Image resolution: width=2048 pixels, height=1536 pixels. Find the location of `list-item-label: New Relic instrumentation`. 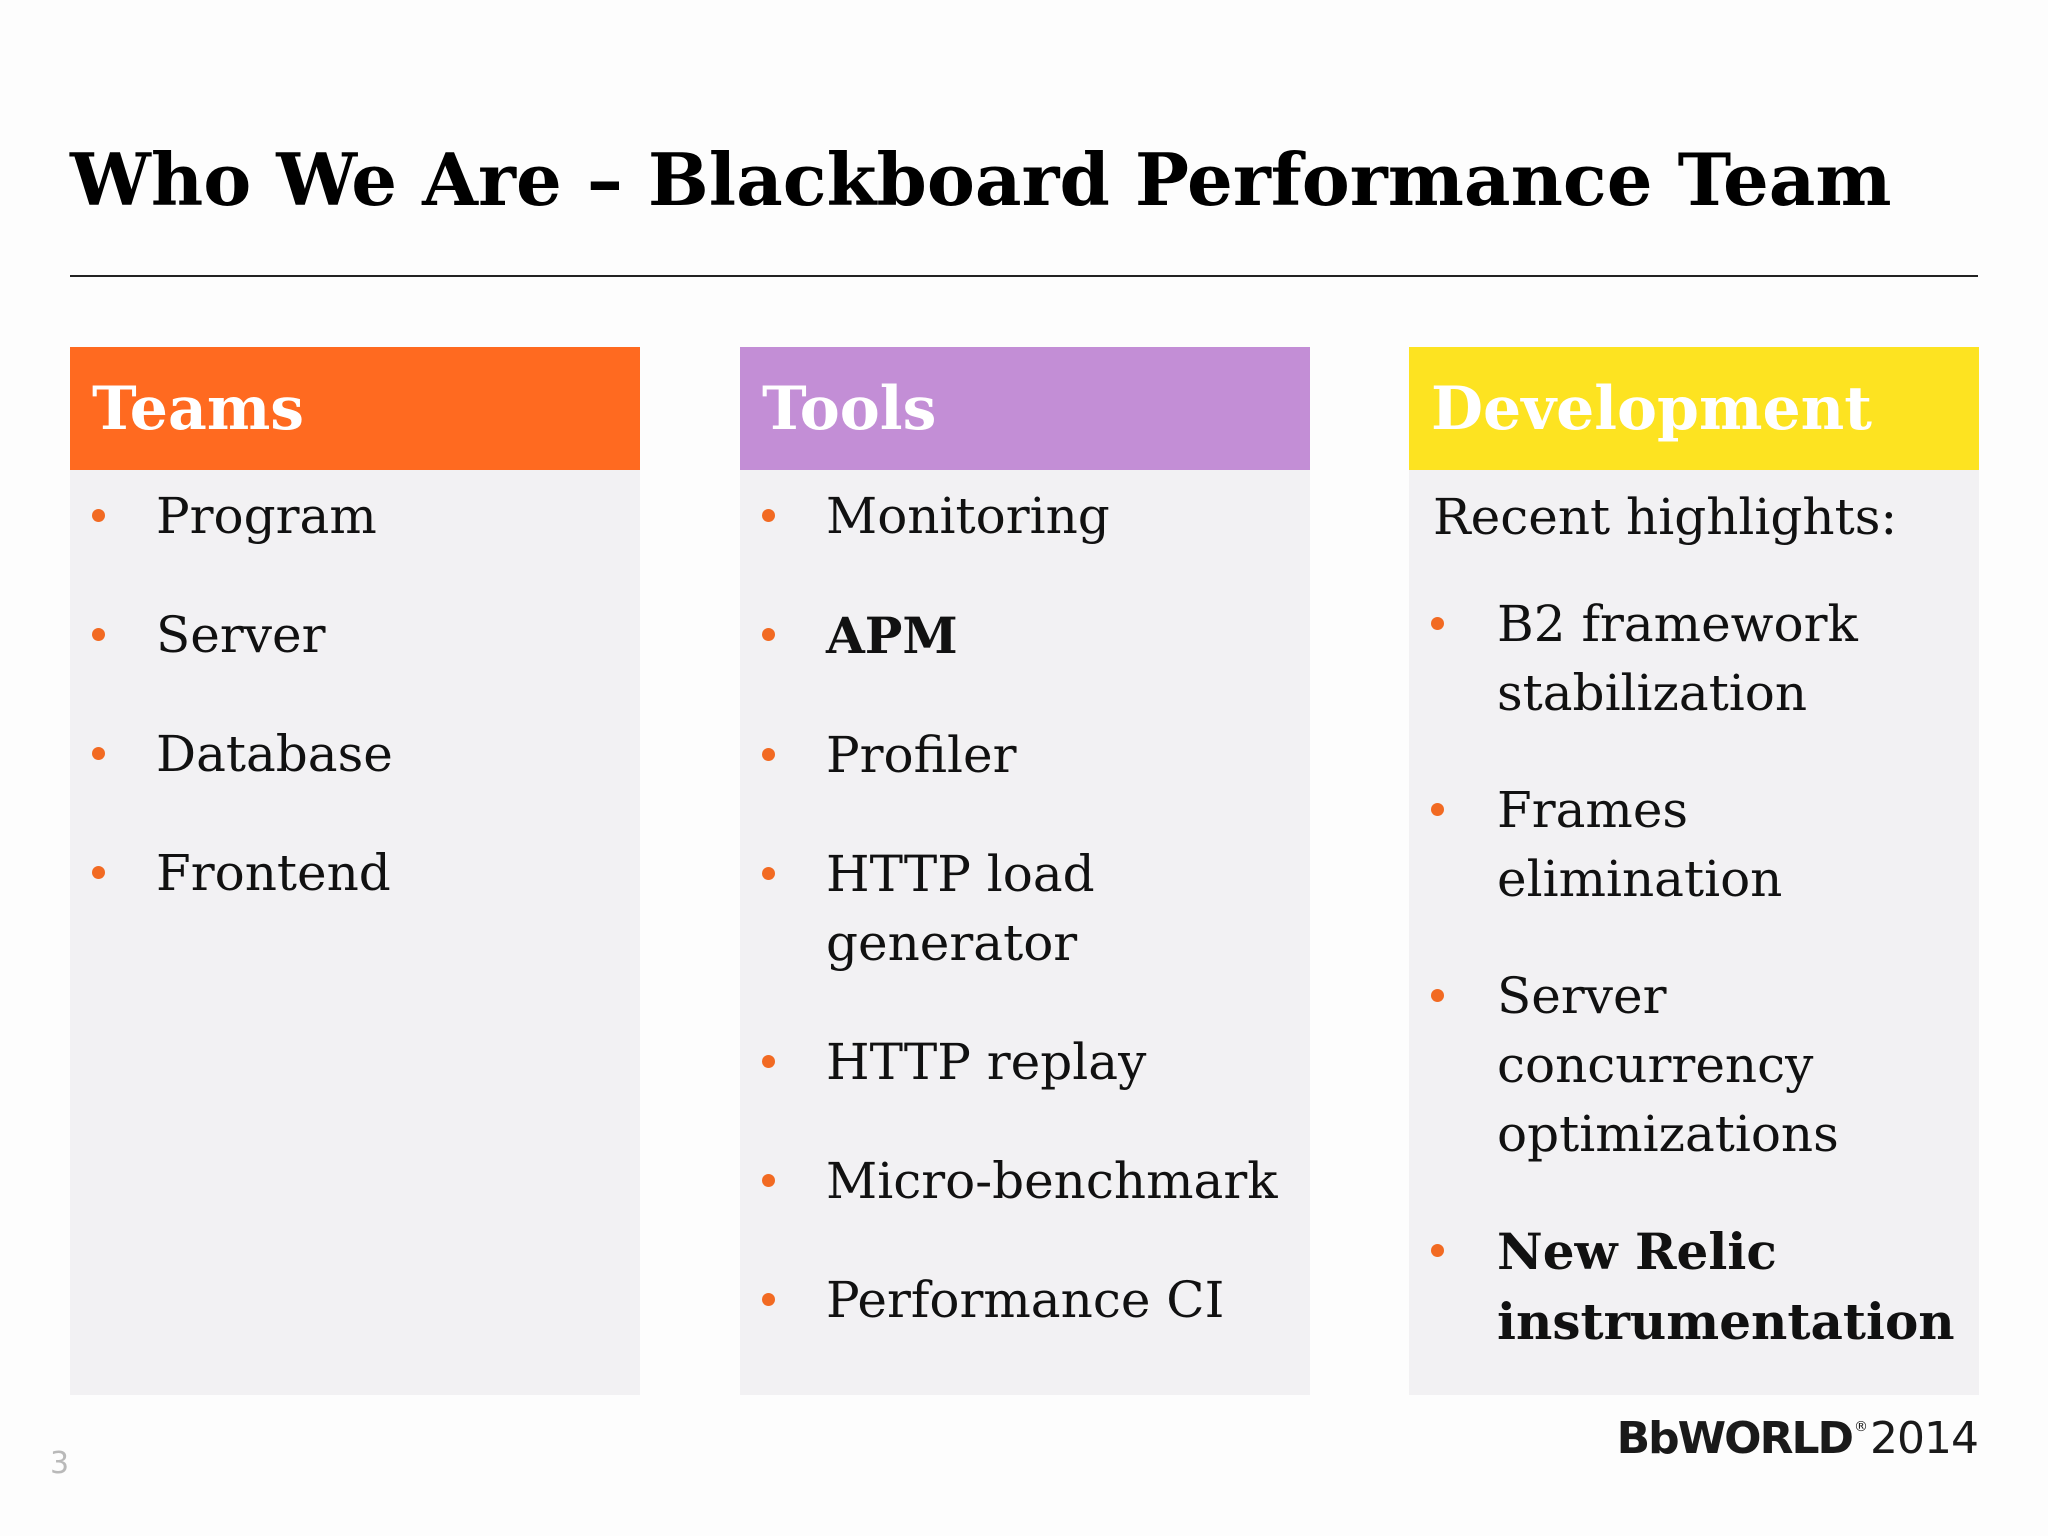

list-item-label: New Relic instrumentation is located at coordinates (1726, 1286).